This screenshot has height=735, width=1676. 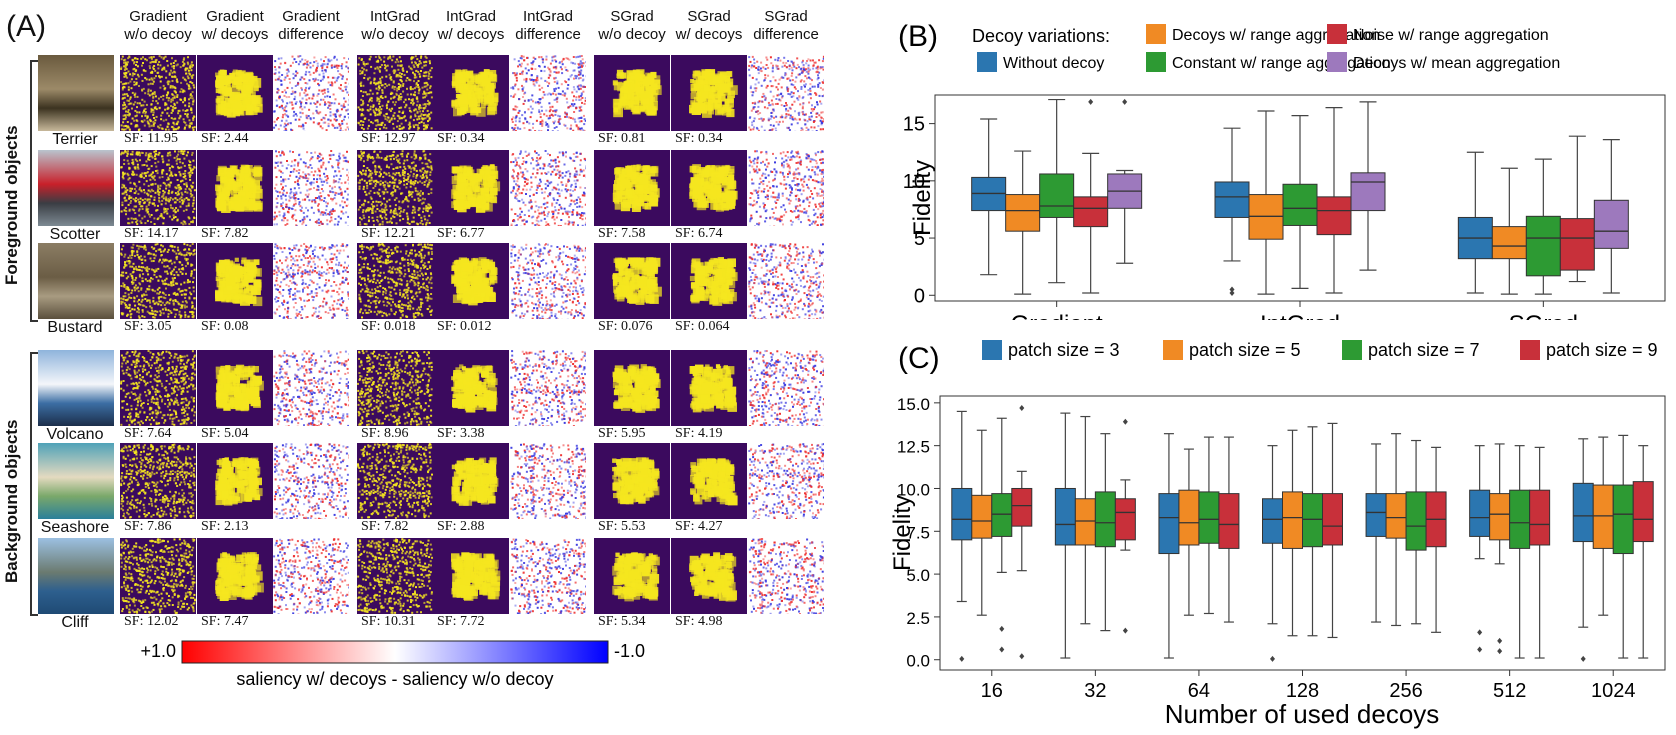 What do you see at coordinates (1405, 691) in the screenshot?
I see `x-tick-label: 256` at bounding box center [1405, 691].